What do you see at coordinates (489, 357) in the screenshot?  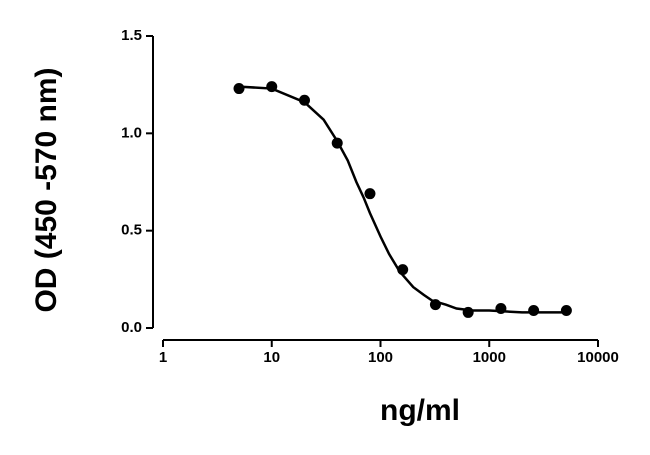 I see `x-tick-label: 1000` at bounding box center [489, 357].